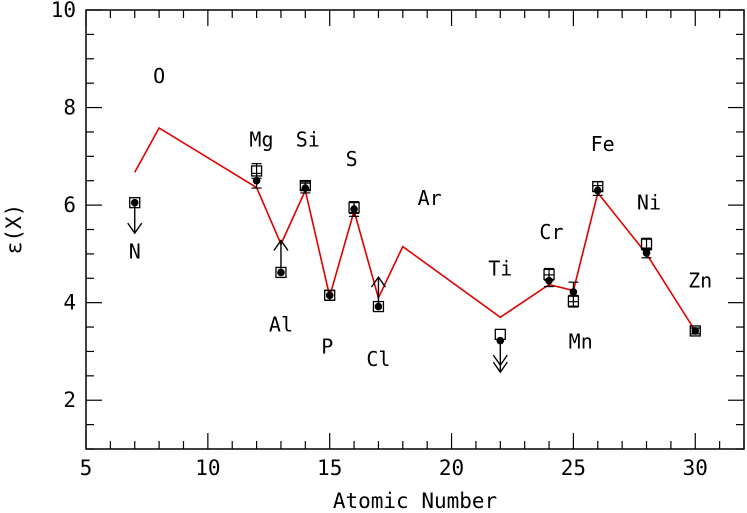 The width and height of the screenshot is (747, 513). What do you see at coordinates (352, 159) in the screenshot?
I see `element-label-s: S` at bounding box center [352, 159].